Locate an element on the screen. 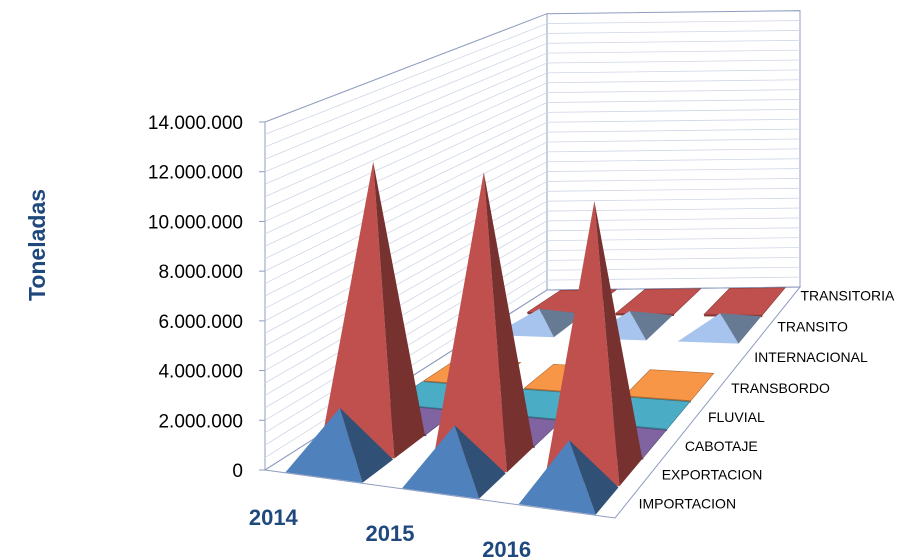 The height and width of the screenshot is (558, 923). y-tick-label: 6.000.000 is located at coordinates (200, 322).